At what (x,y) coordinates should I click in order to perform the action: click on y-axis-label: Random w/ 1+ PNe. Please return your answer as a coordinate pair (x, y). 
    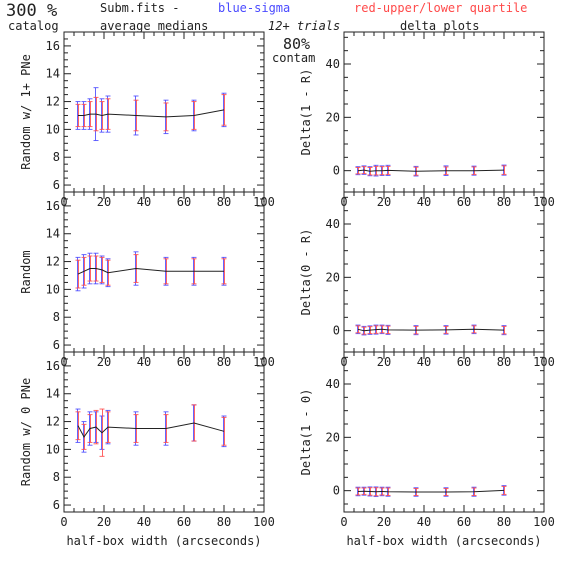
    Looking at the image, I should click on (26, 112).